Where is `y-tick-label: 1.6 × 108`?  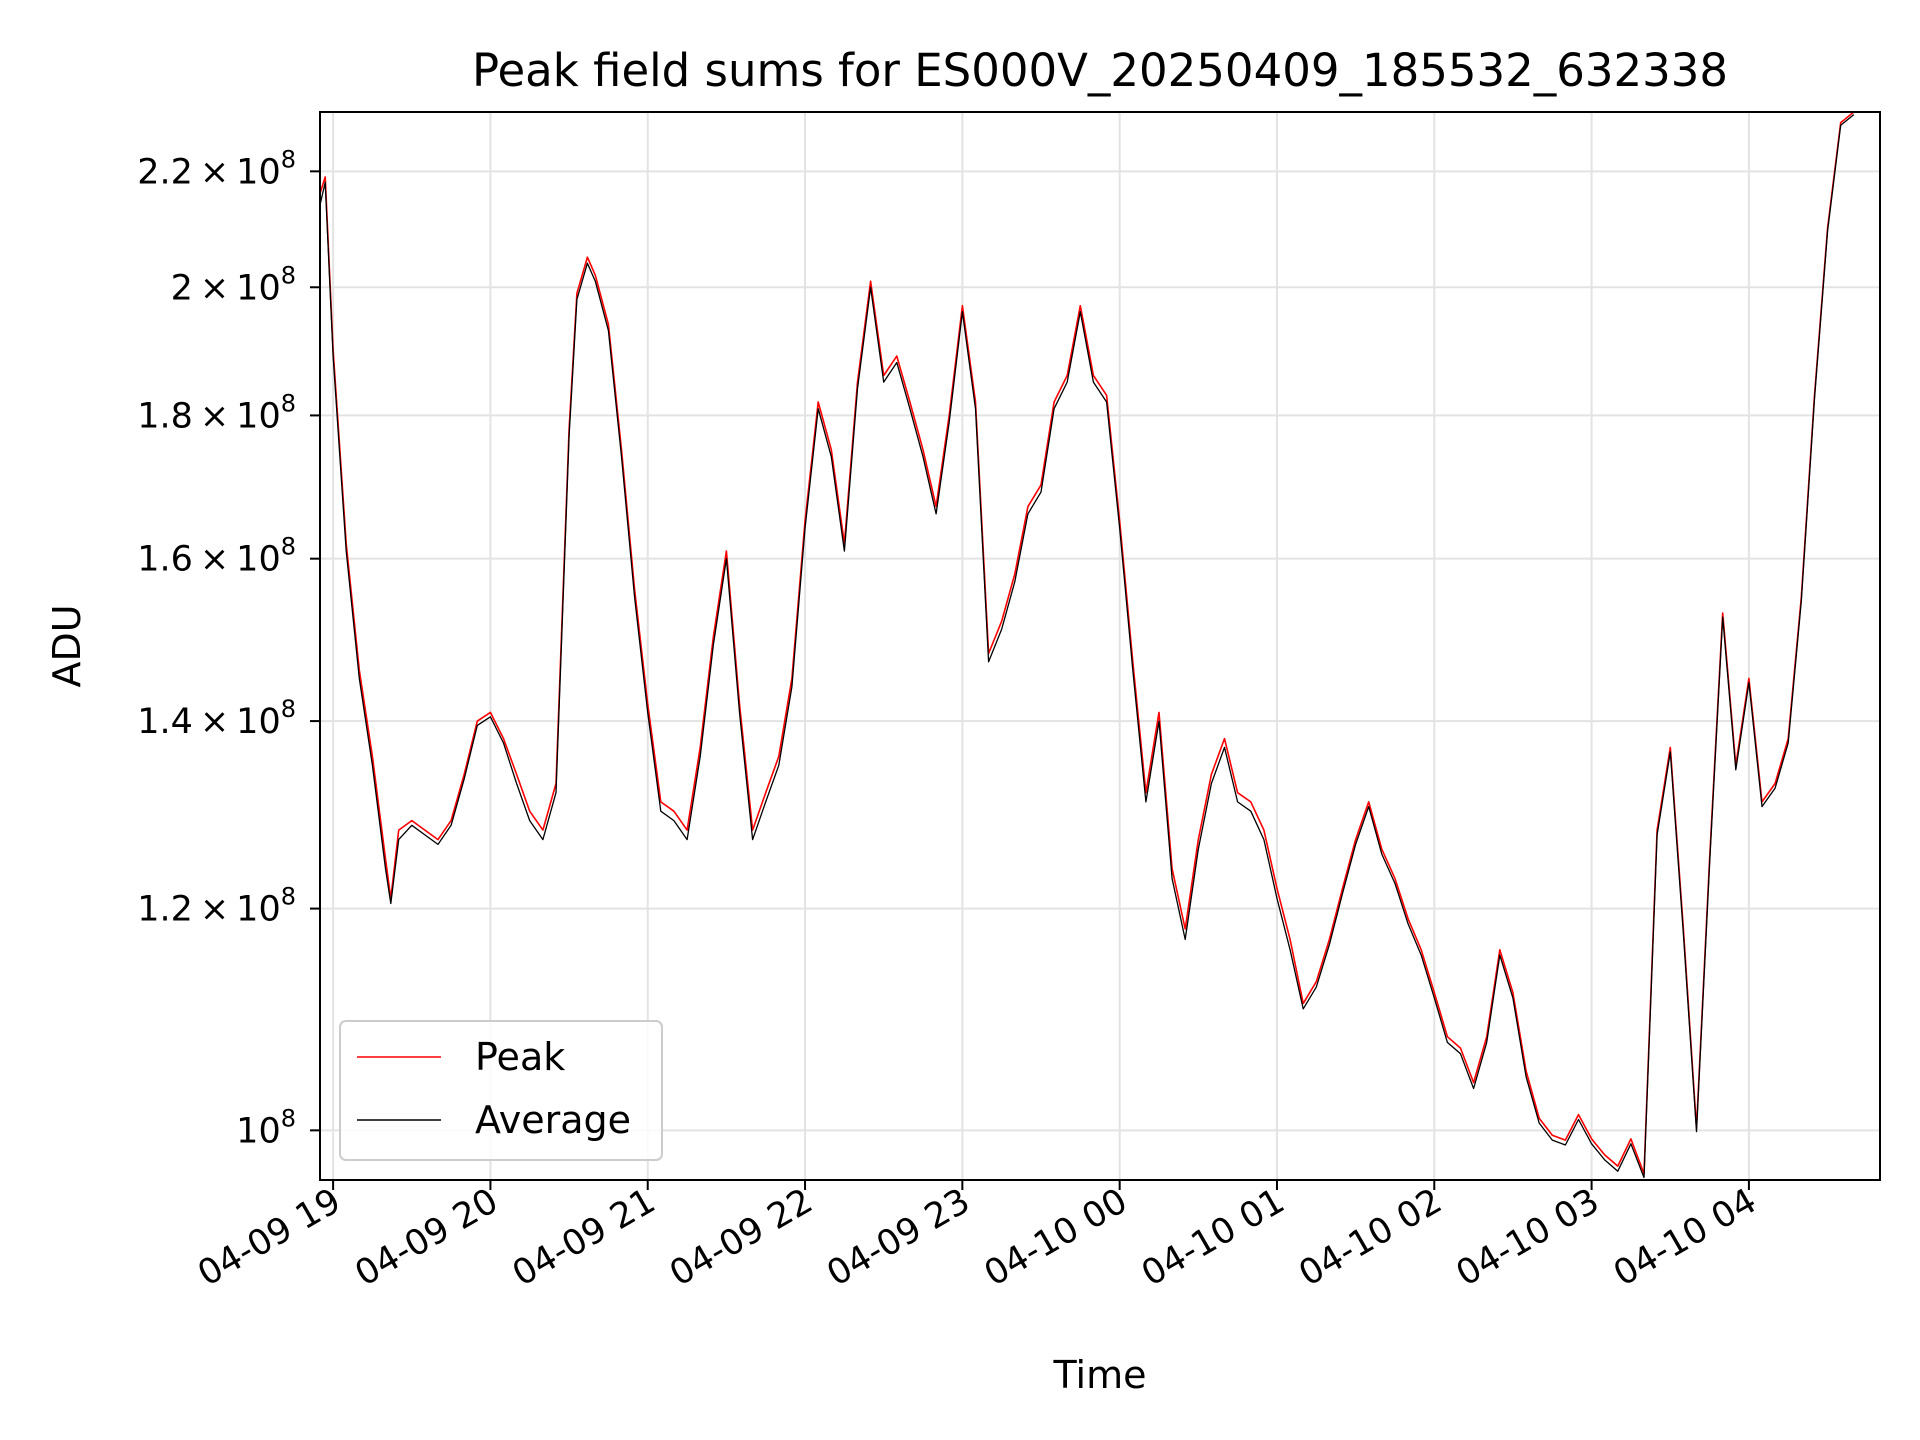
y-tick-label: 1.6 × 108 is located at coordinates (216, 556).